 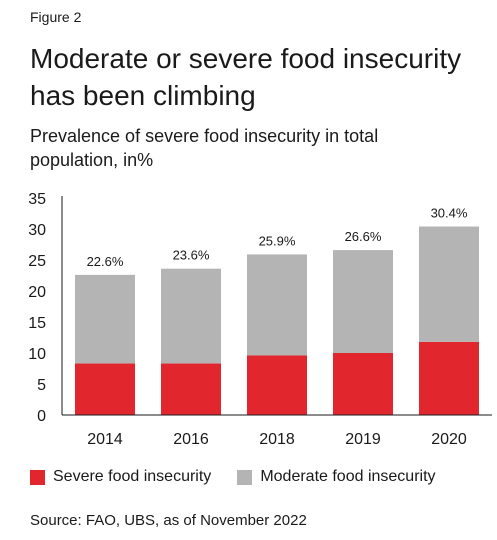 I want to click on y-tick-label: 10, so click(x=37, y=354).